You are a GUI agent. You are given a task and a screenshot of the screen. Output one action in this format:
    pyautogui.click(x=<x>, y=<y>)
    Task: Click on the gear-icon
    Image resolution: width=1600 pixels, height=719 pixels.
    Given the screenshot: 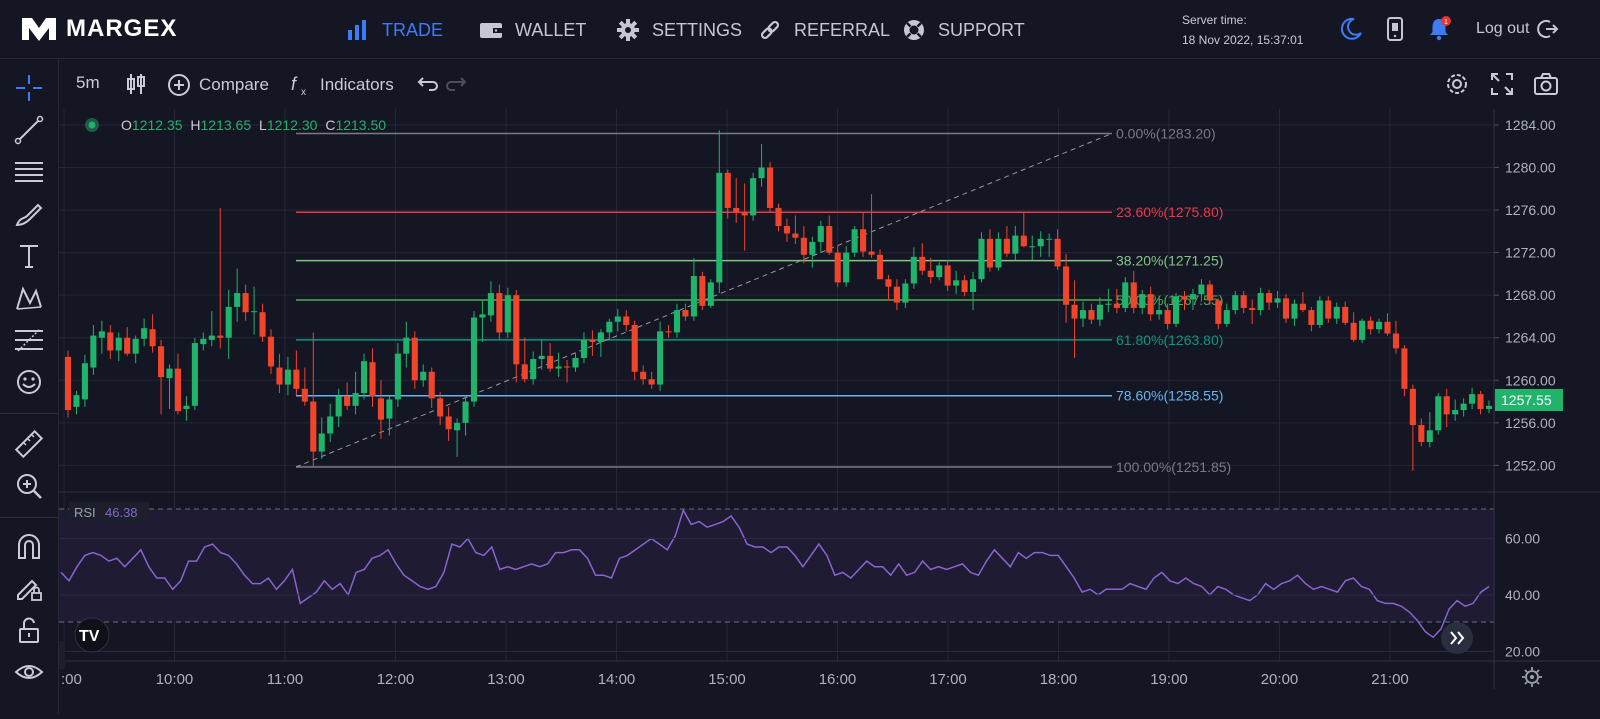 What is the action you would take?
    pyautogui.click(x=628, y=30)
    